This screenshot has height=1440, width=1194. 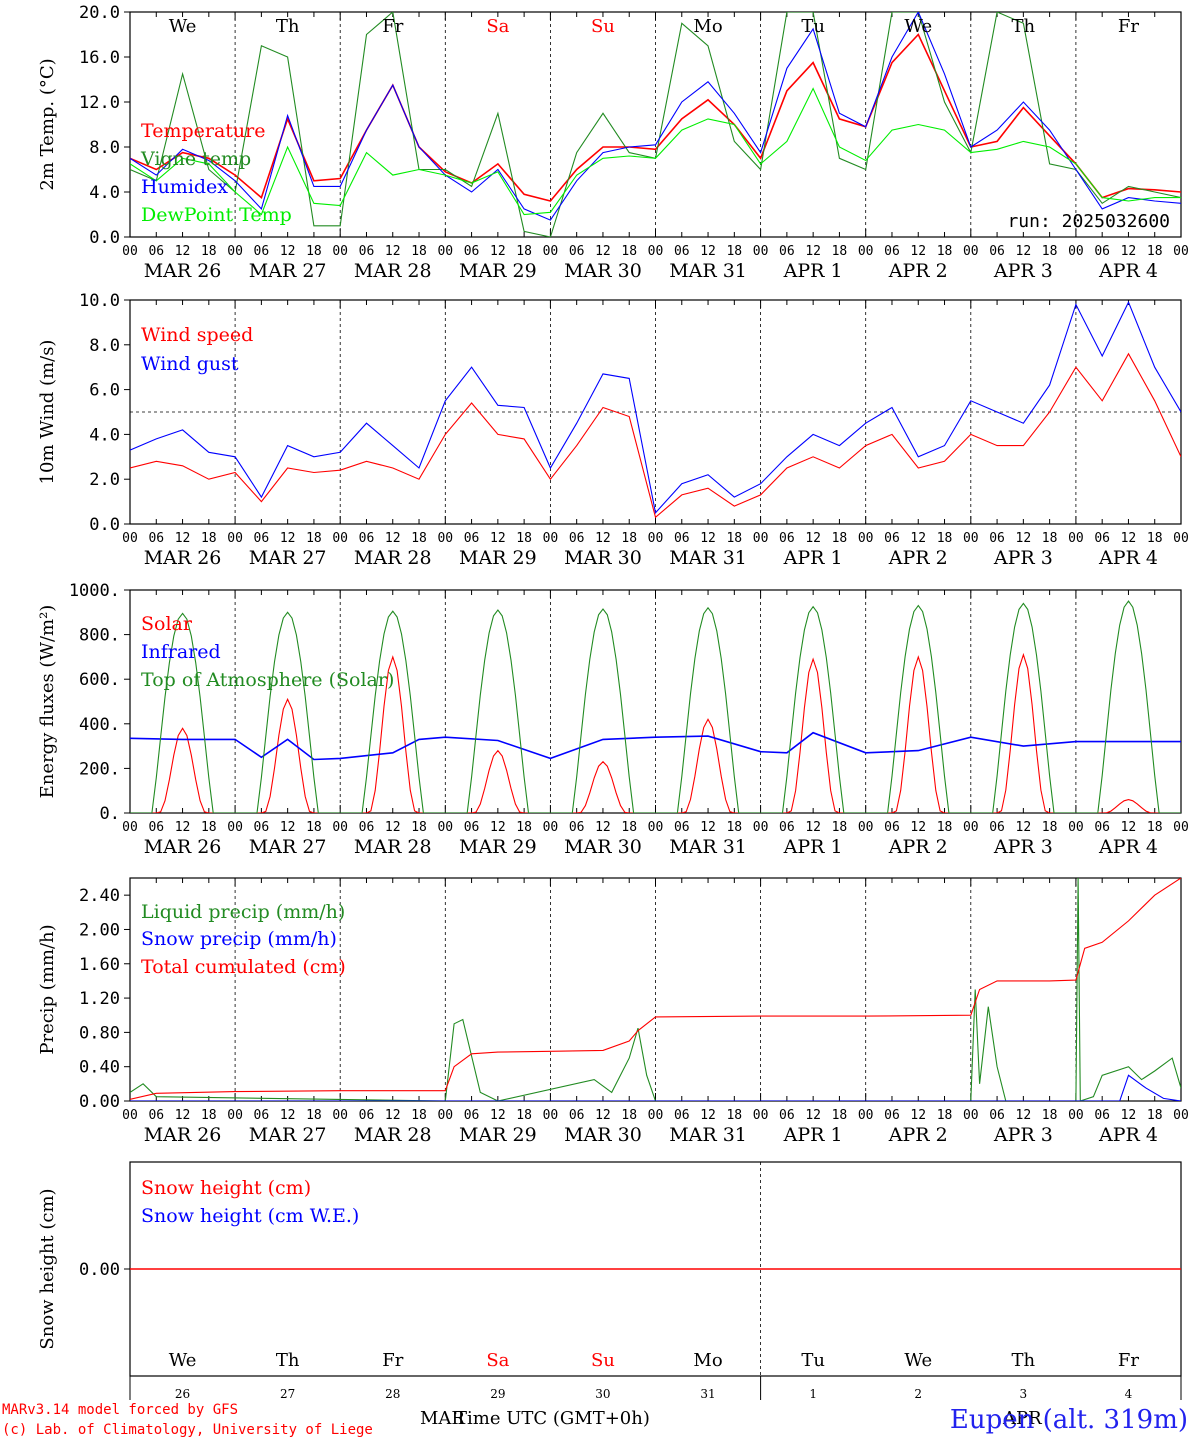 What do you see at coordinates (190, 364) in the screenshot?
I see `legend-entry: Wind gust` at bounding box center [190, 364].